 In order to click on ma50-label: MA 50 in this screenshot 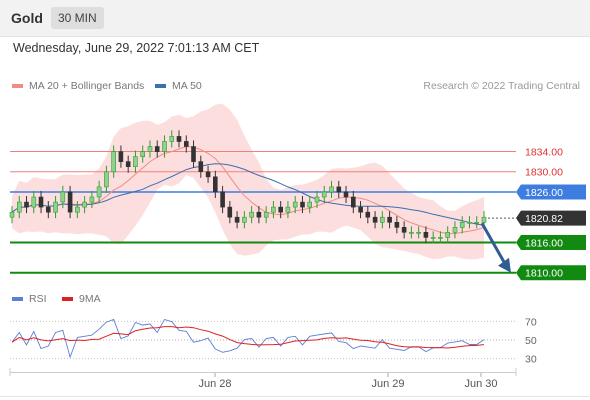, I will do `click(187, 86)`.